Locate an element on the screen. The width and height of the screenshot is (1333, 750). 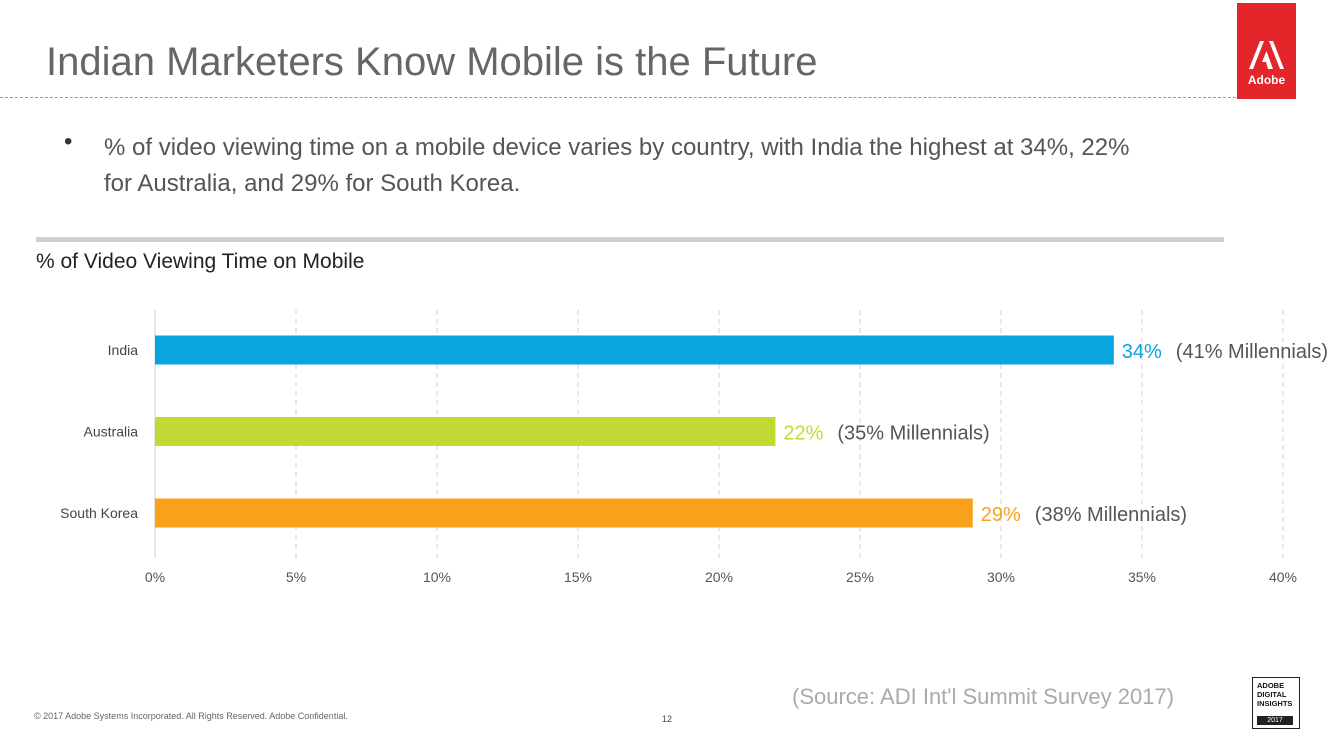
x-tick-label-40: 40% is located at coordinates (1283, 577).